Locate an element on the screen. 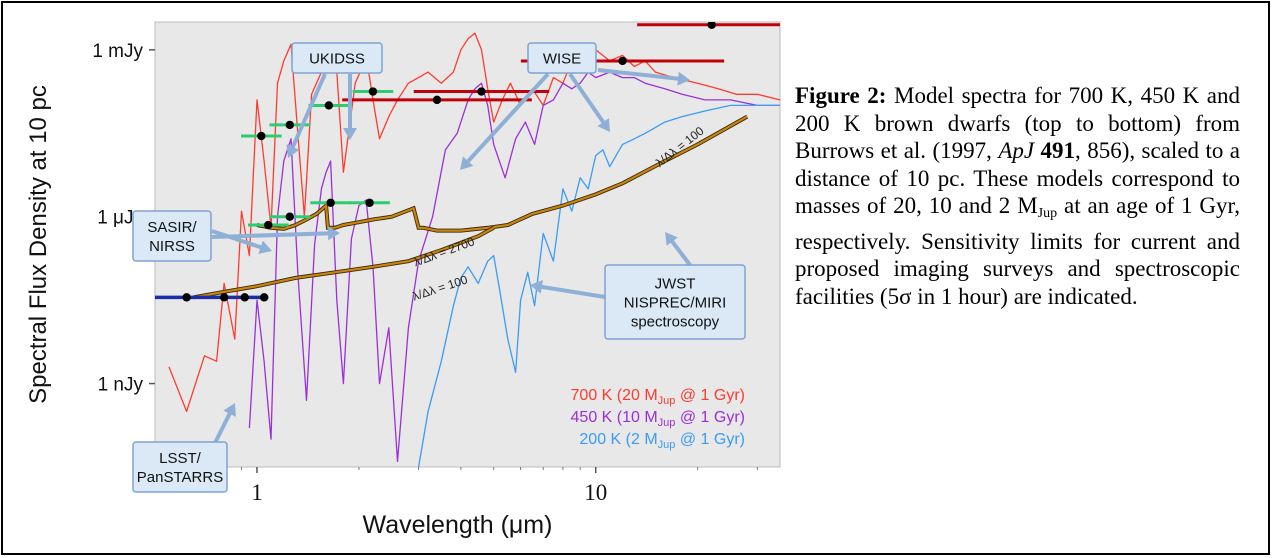  callout-lsst: LSST/PanSTARRS is located at coordinates (184, 448).